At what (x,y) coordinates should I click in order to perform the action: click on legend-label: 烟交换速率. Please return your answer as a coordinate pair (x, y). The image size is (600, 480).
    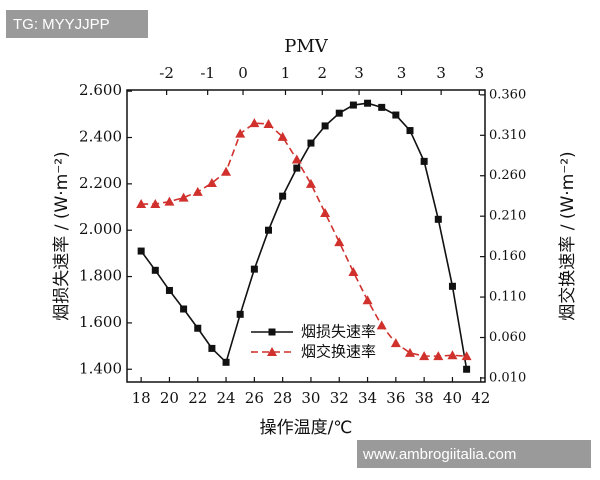
    Looking at the image, I should click on (338, 352).